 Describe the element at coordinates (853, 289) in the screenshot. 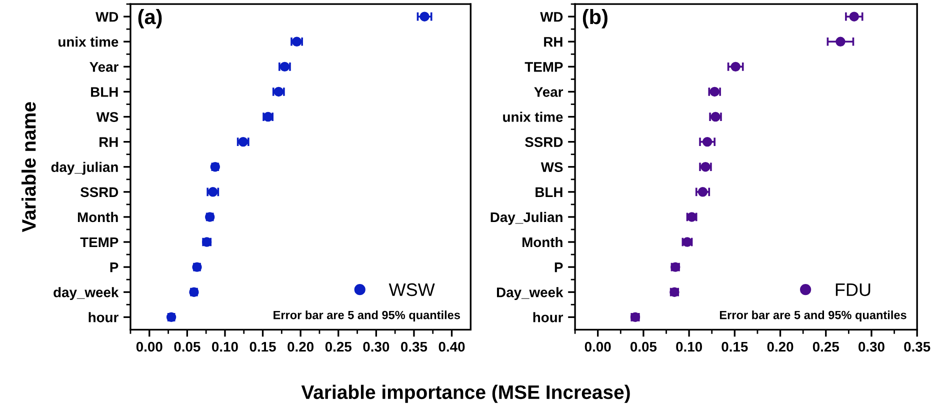

I see `legend-label: FDU` at that location.